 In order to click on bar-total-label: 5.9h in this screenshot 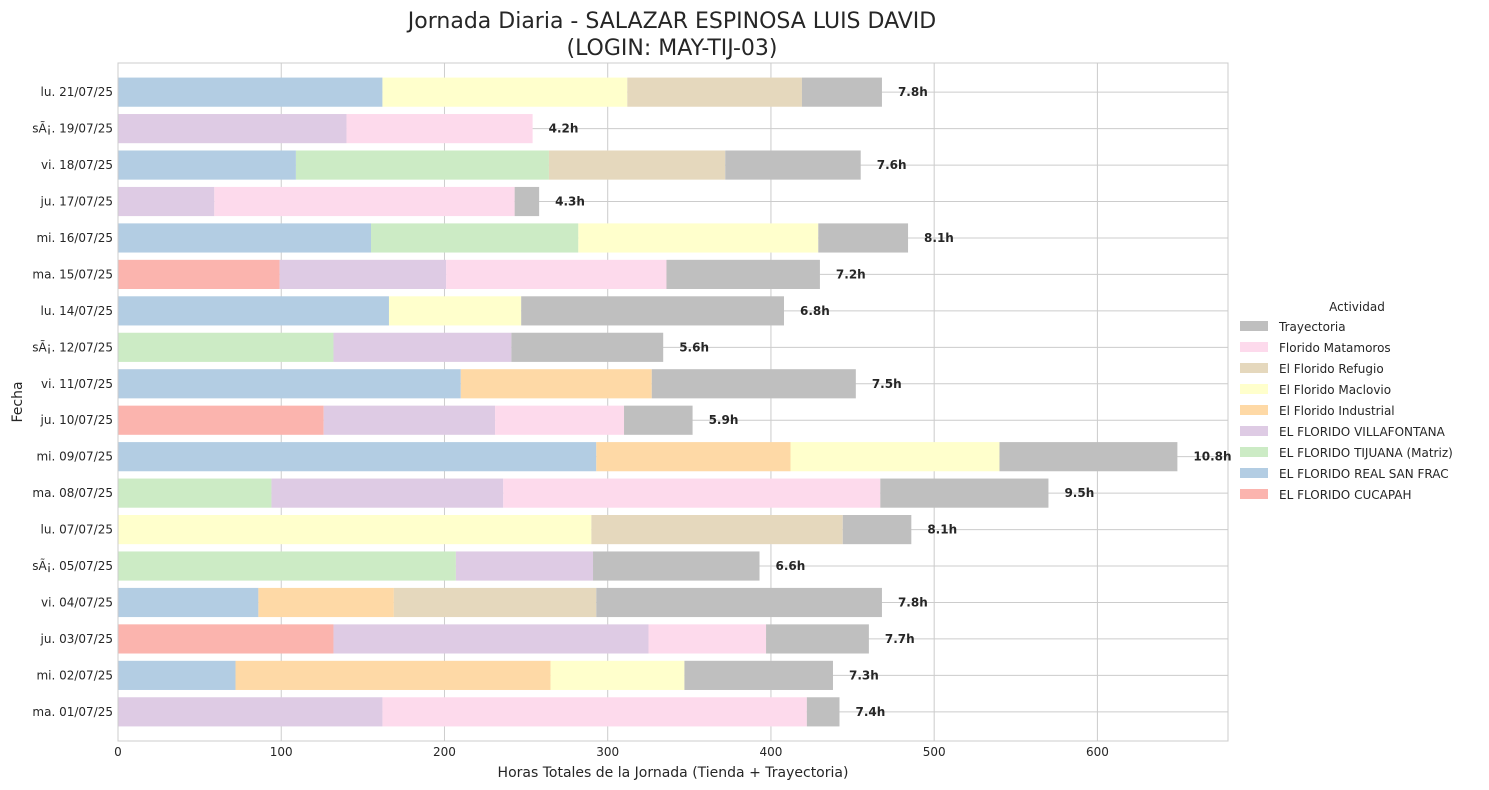, I will do `click(724, 420)`.